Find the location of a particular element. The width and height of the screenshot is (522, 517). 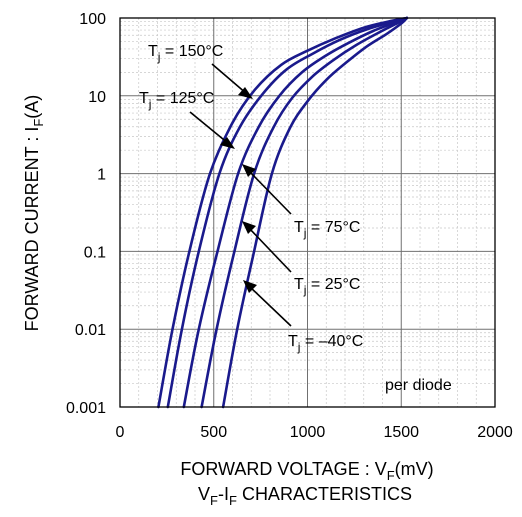

y-tick-label: 0.01 is located at coordinates (90, 330).